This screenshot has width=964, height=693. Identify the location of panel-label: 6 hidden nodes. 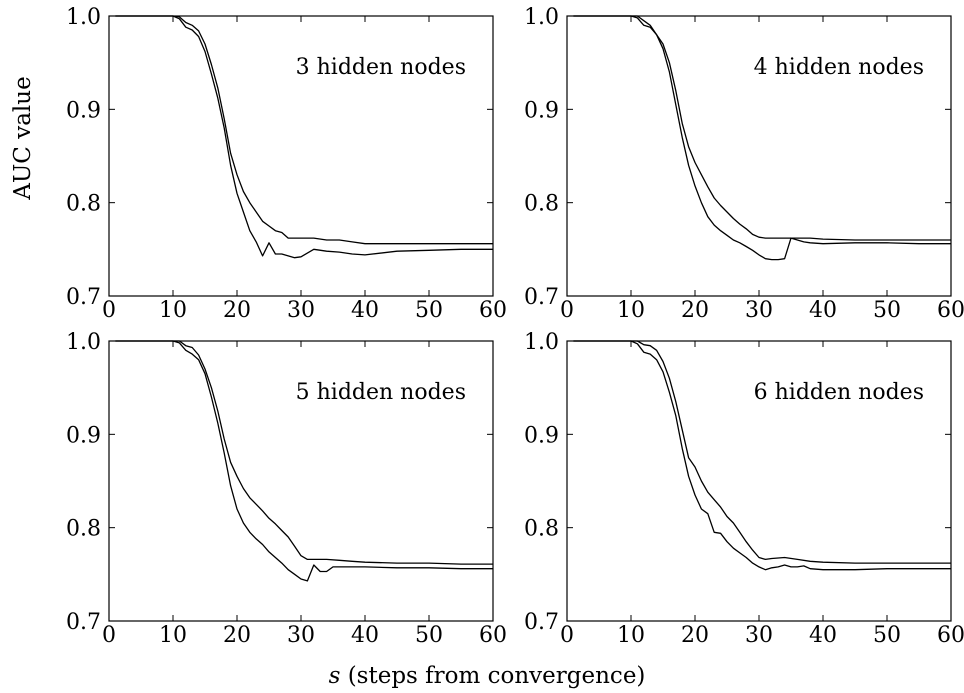
(839, 392).